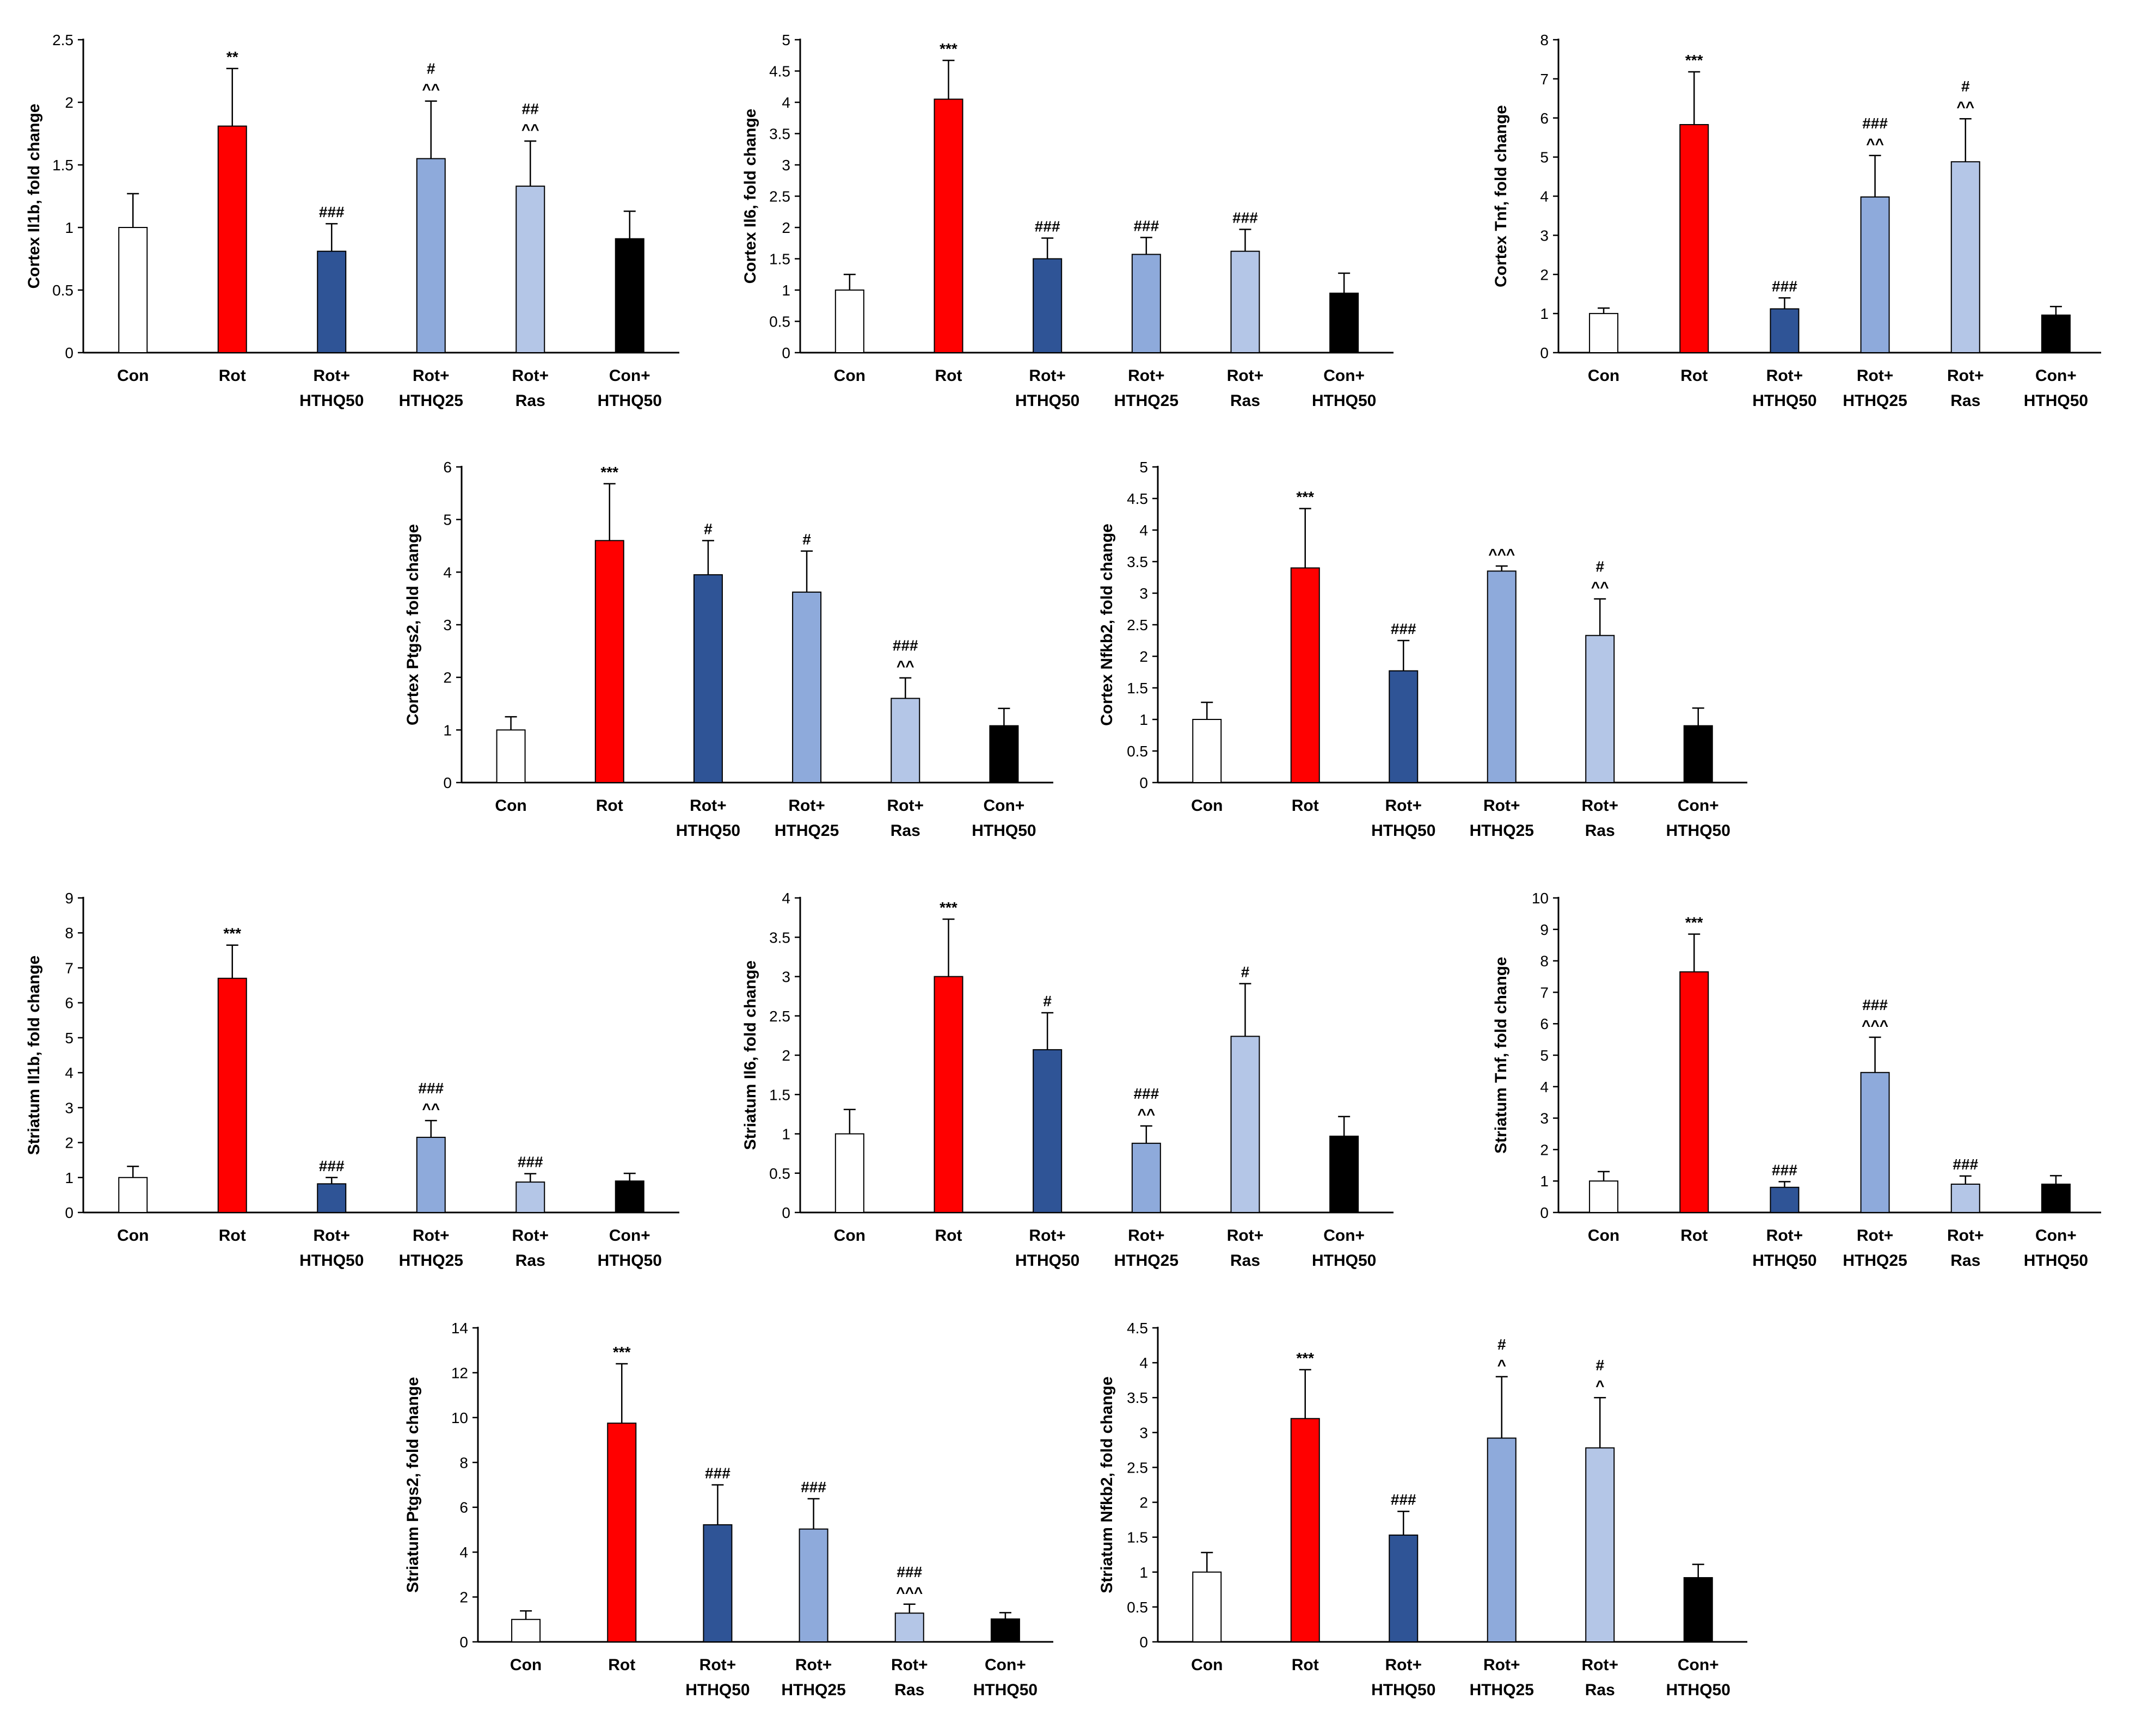 The width and height of the screenshot is (2130, 1736). I want to click on significance-label: **, so click(232, 56).